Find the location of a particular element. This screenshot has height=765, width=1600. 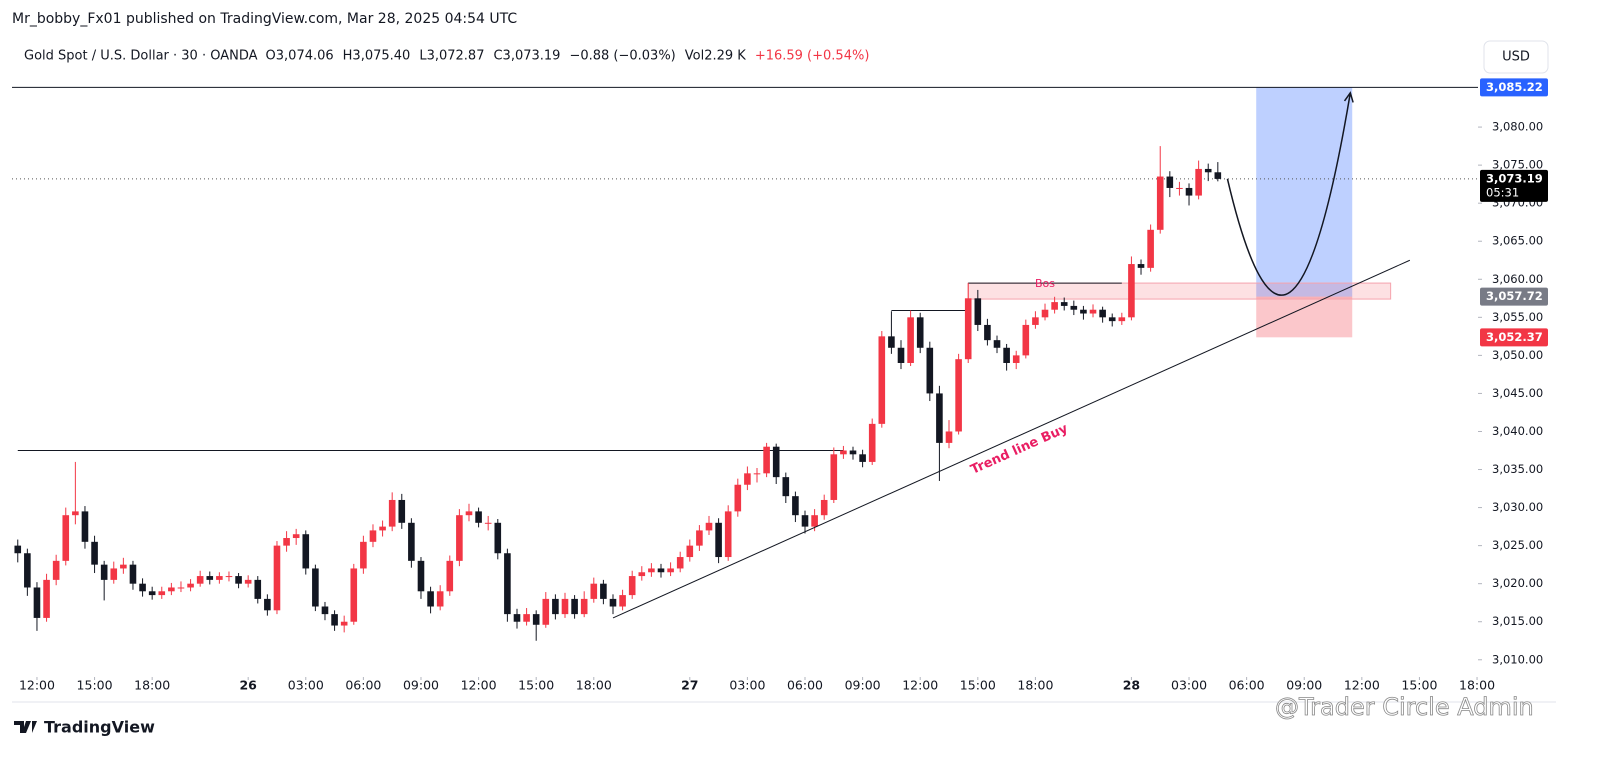

trend-line-label: Trend line Buy is located at coordinates (1019, 449).